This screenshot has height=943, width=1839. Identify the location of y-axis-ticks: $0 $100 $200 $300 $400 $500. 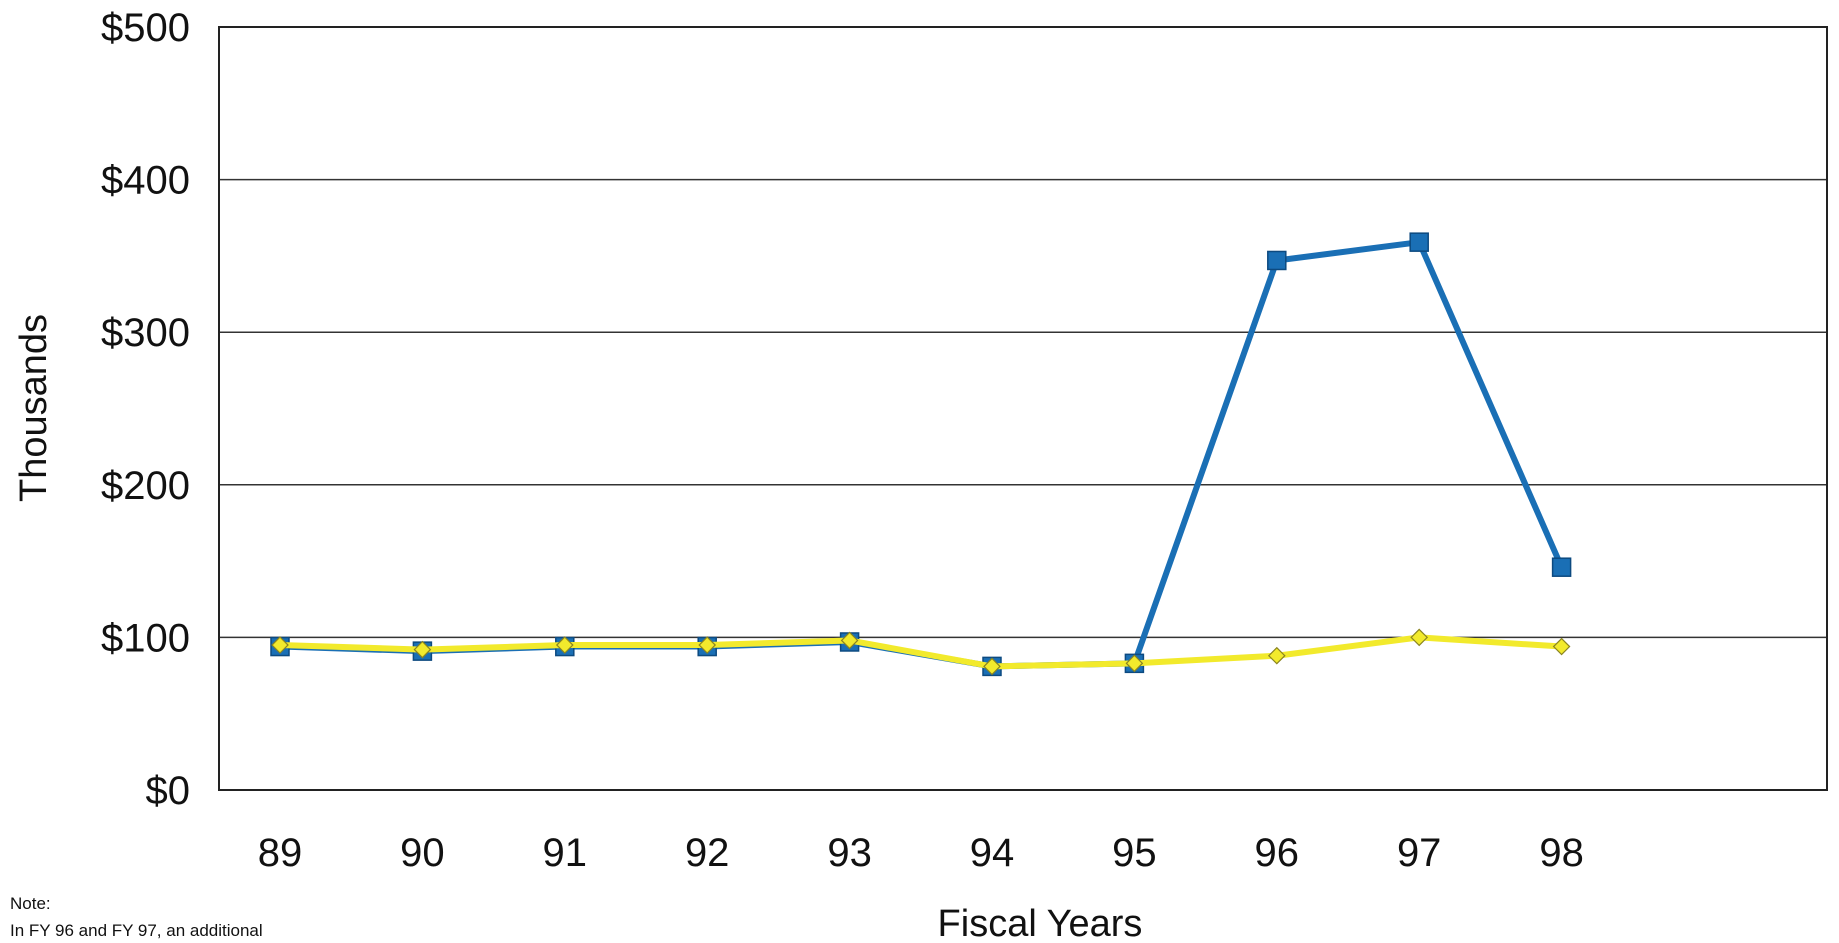
(145, 409).